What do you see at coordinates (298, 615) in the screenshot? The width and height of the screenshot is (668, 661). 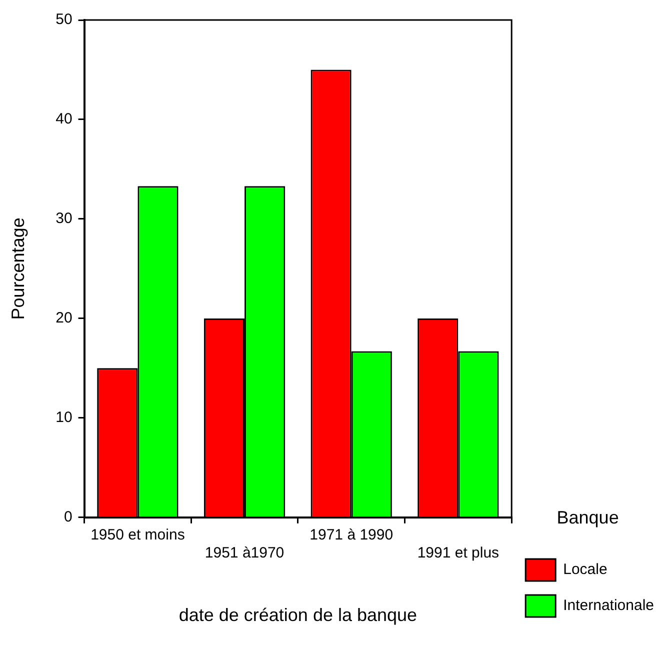 I see `x-axis-title: date de création de la banque` at bounding box center [298, 615].